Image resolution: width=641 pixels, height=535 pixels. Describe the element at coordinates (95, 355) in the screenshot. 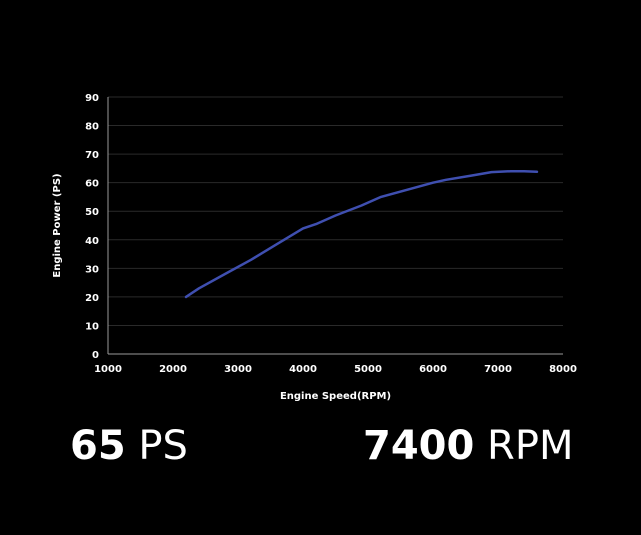

I see `y-tick-label: 0` at that location.